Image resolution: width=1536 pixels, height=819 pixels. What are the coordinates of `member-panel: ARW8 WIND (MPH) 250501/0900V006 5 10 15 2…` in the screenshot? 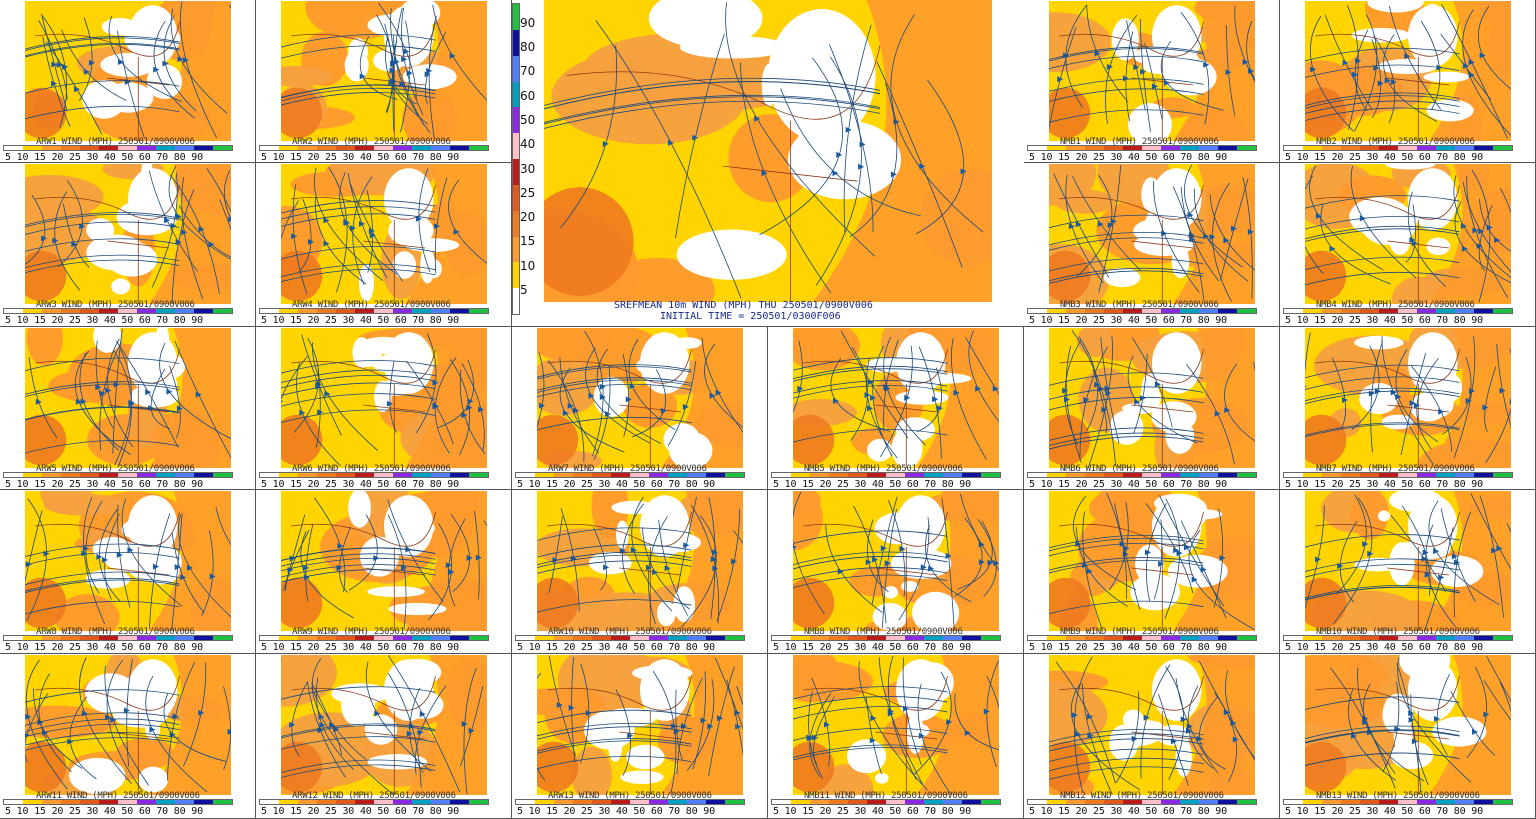 It's located at (128, 572).